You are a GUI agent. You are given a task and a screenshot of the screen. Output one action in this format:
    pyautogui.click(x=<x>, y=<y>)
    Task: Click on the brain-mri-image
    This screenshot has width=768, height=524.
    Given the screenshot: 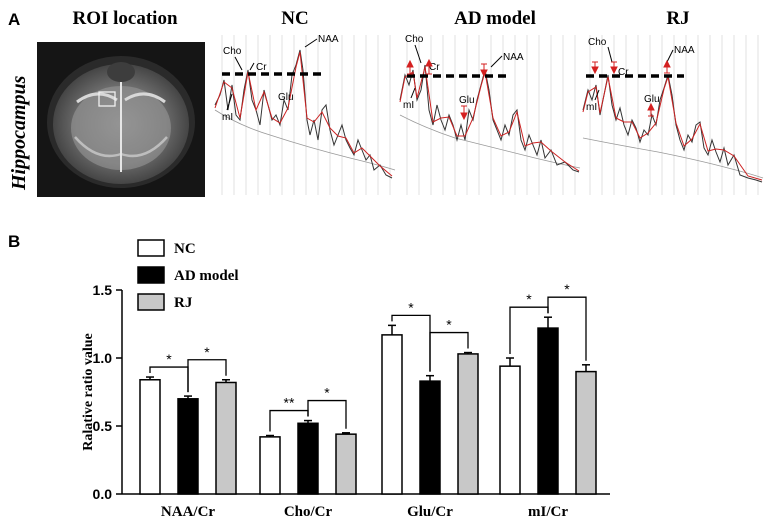 What is the action you would take?
    pyautogui.click(x=121, y=119)
    